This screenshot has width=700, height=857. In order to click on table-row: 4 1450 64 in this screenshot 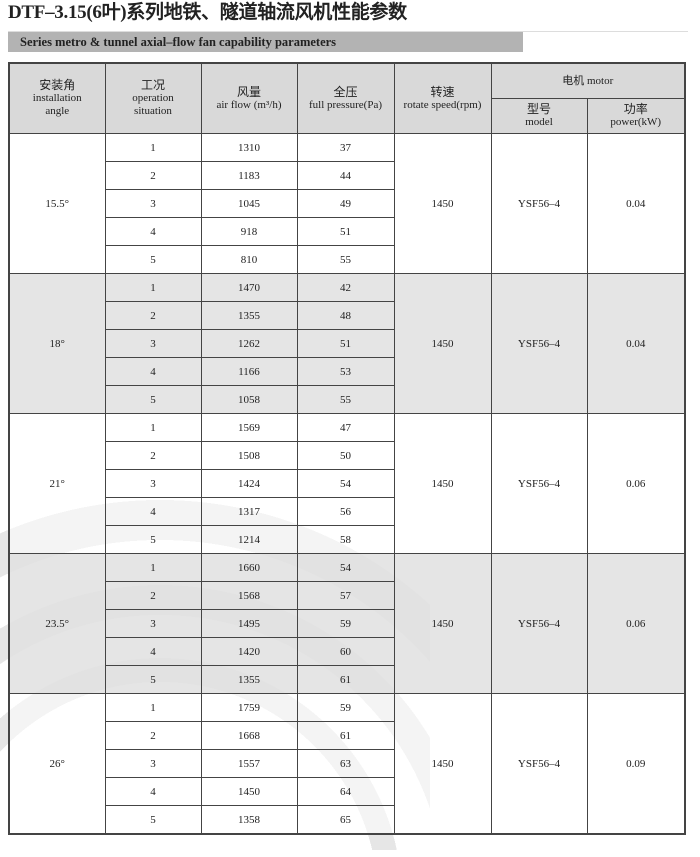, I will do `click(347, 791)`.